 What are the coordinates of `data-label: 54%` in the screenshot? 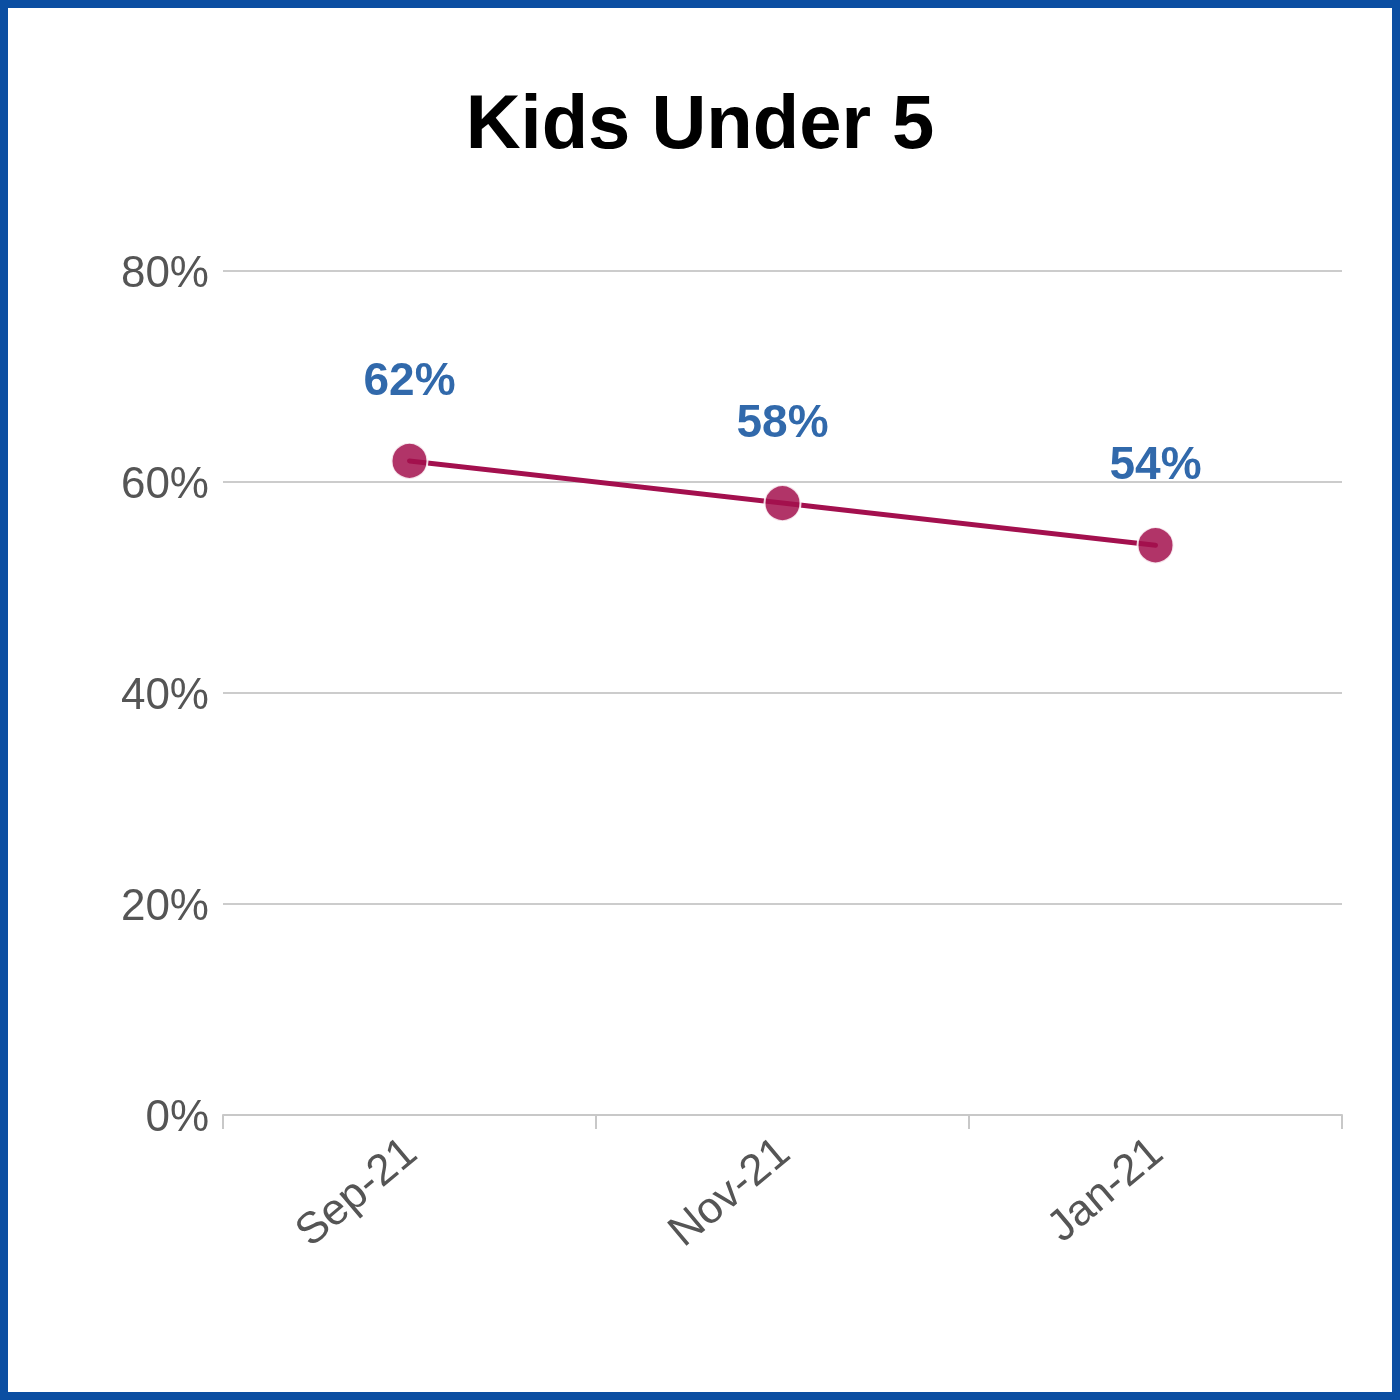 It's located at (1155, 463).